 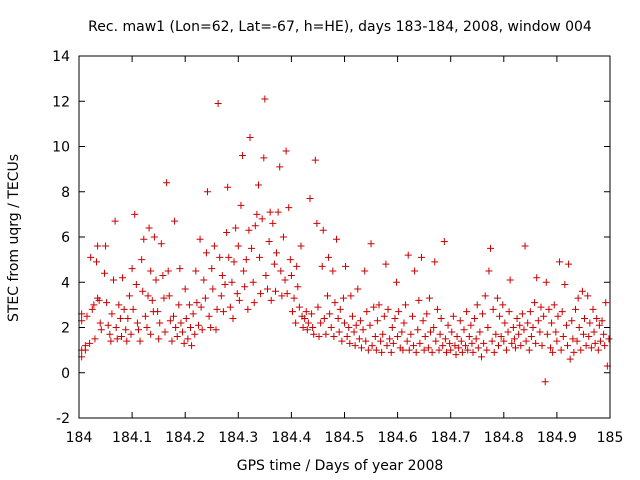 What do you see at coordinates (344, 438) in the screenshot?
I see `x-tick-label: 184.5` at bounding box center [344, 438].